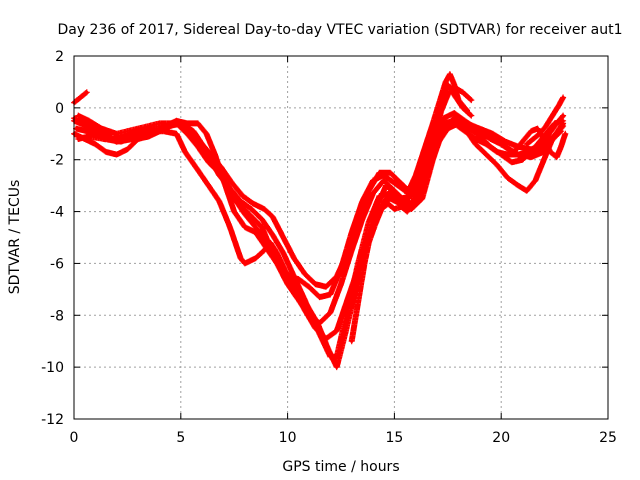 The height and width of the screenshot is (480, 640). I want to click on x-tick-label: 10, so click(288, 438).